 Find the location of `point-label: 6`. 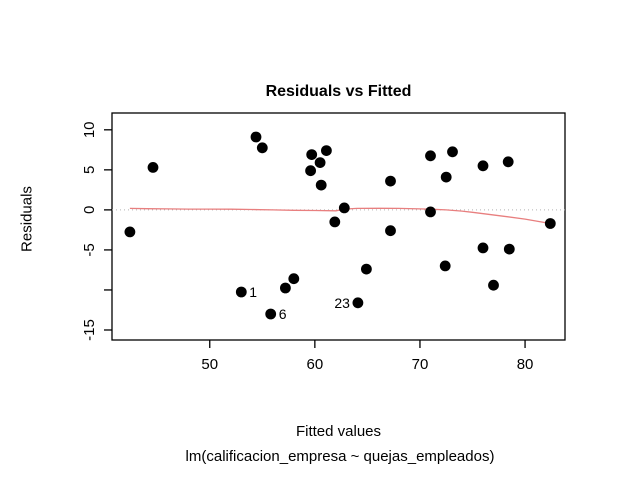

point-label: 6 is located at coordinates (283, 314).